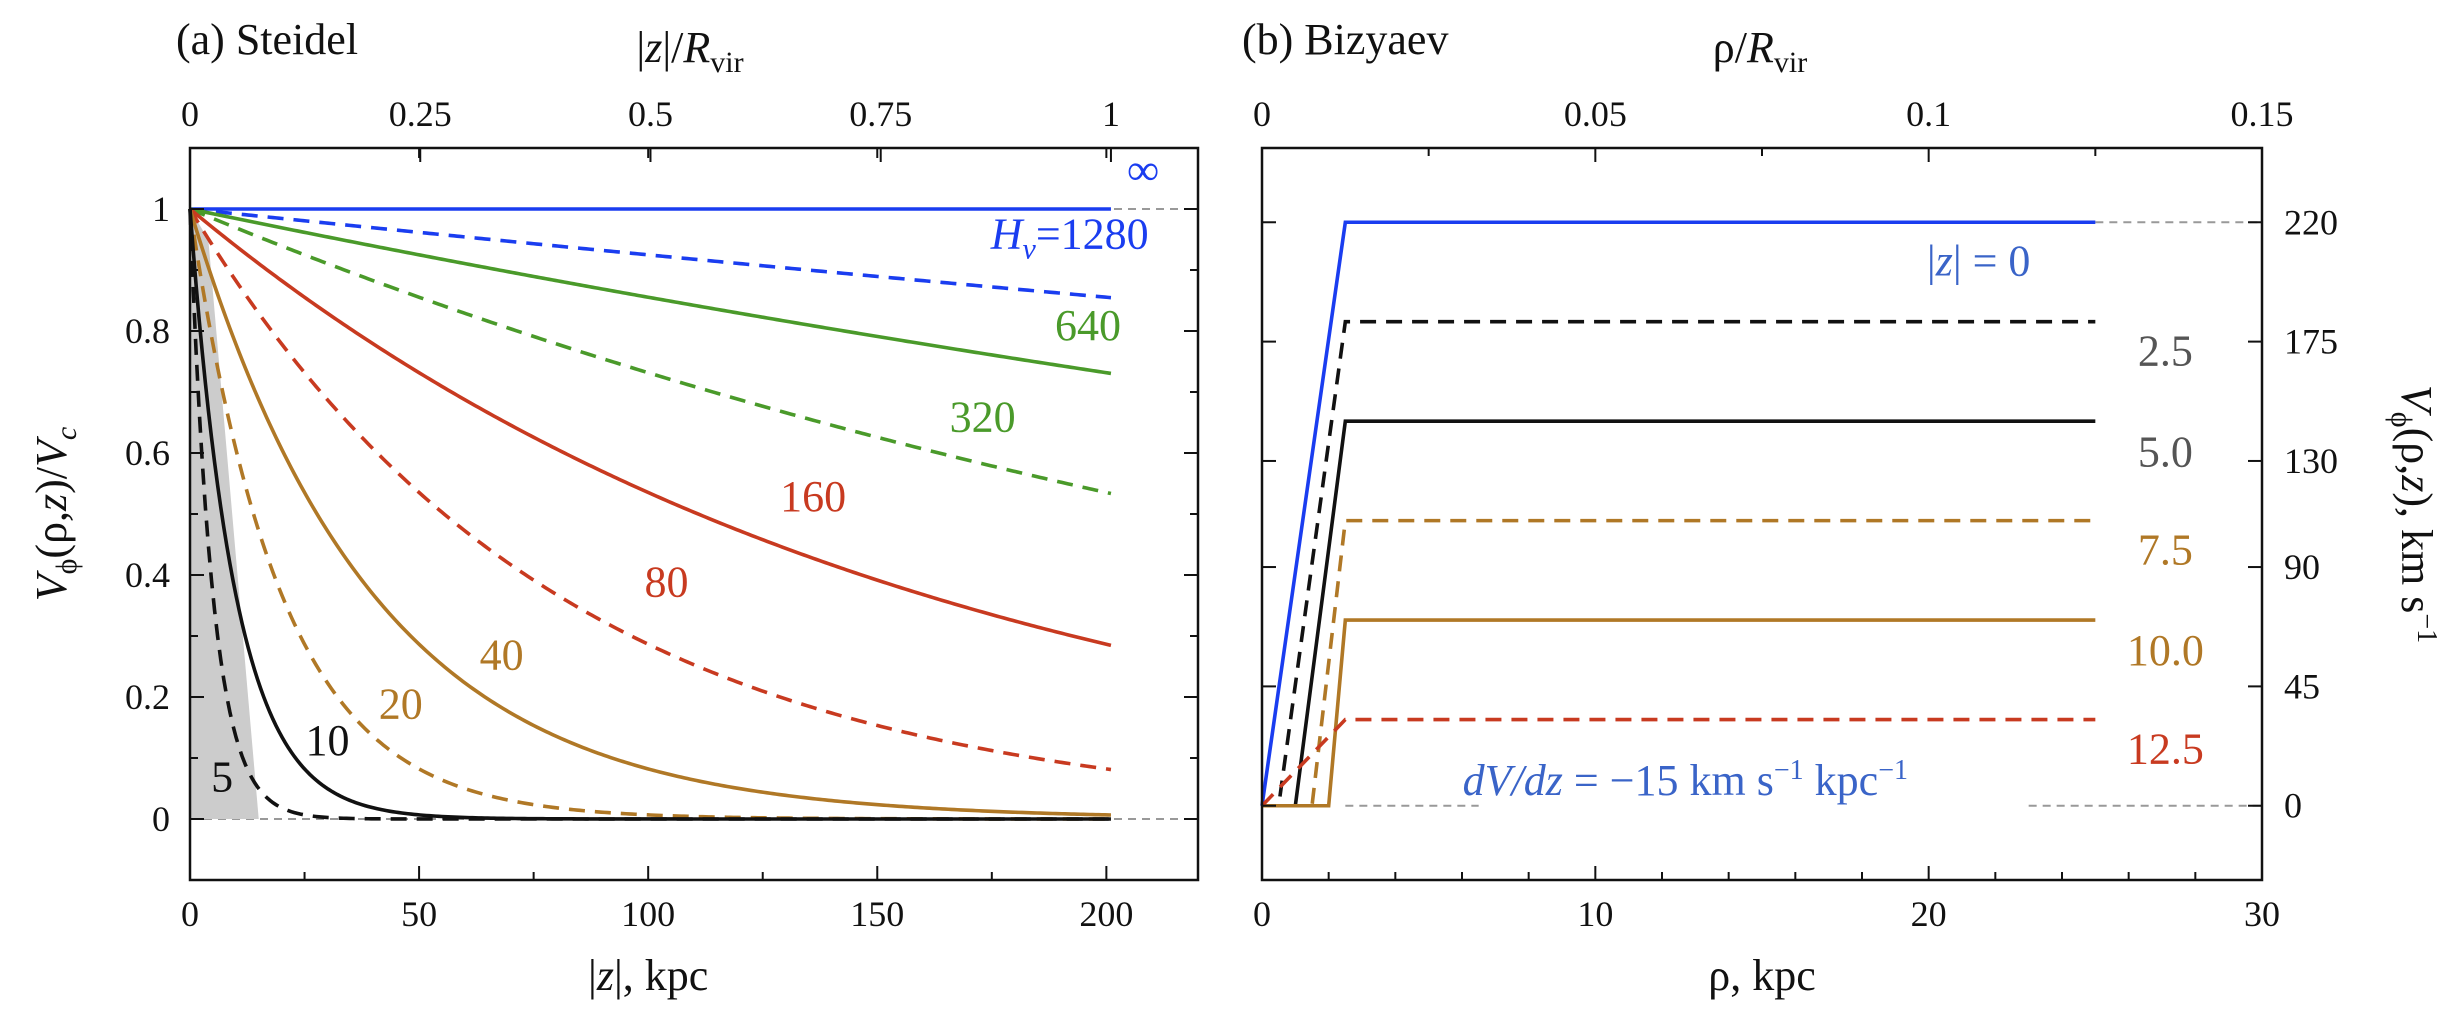  Describe the element at coordinates (2311, 461) in the screenshot. I see `right-tick-label: 130` at that location.